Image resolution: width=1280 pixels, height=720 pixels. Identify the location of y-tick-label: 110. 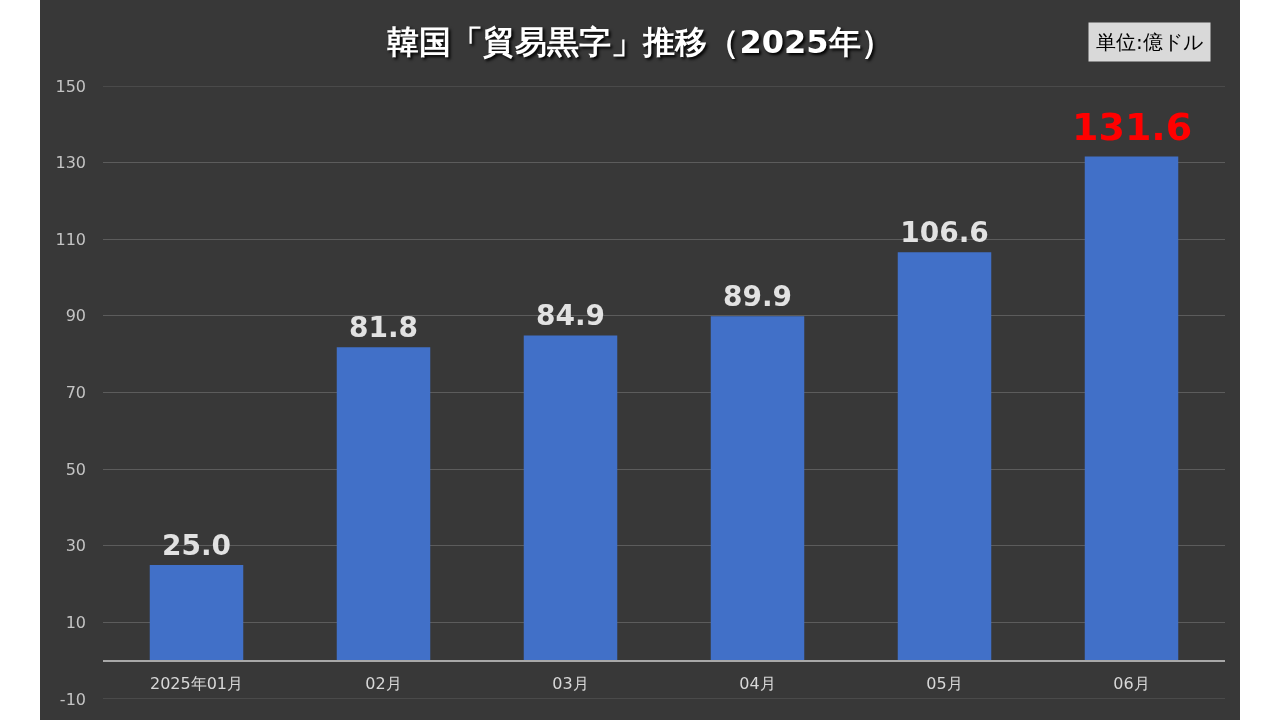
(70, 239).